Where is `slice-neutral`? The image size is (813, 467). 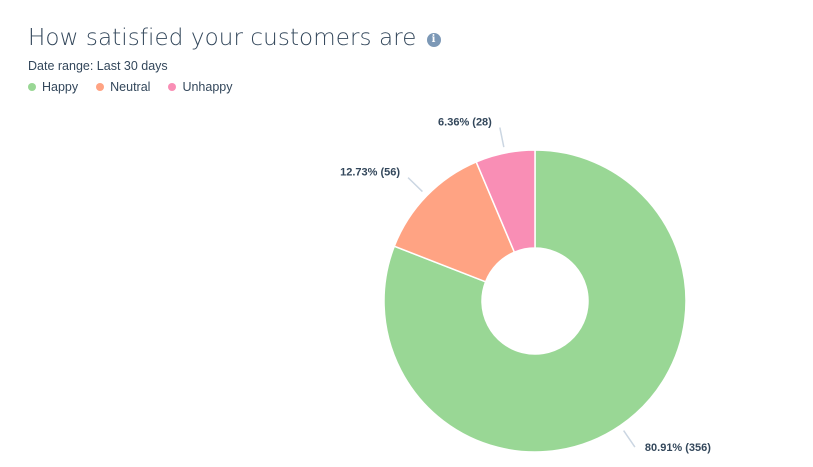
slice-neutral is located at coordinates (454, 221).